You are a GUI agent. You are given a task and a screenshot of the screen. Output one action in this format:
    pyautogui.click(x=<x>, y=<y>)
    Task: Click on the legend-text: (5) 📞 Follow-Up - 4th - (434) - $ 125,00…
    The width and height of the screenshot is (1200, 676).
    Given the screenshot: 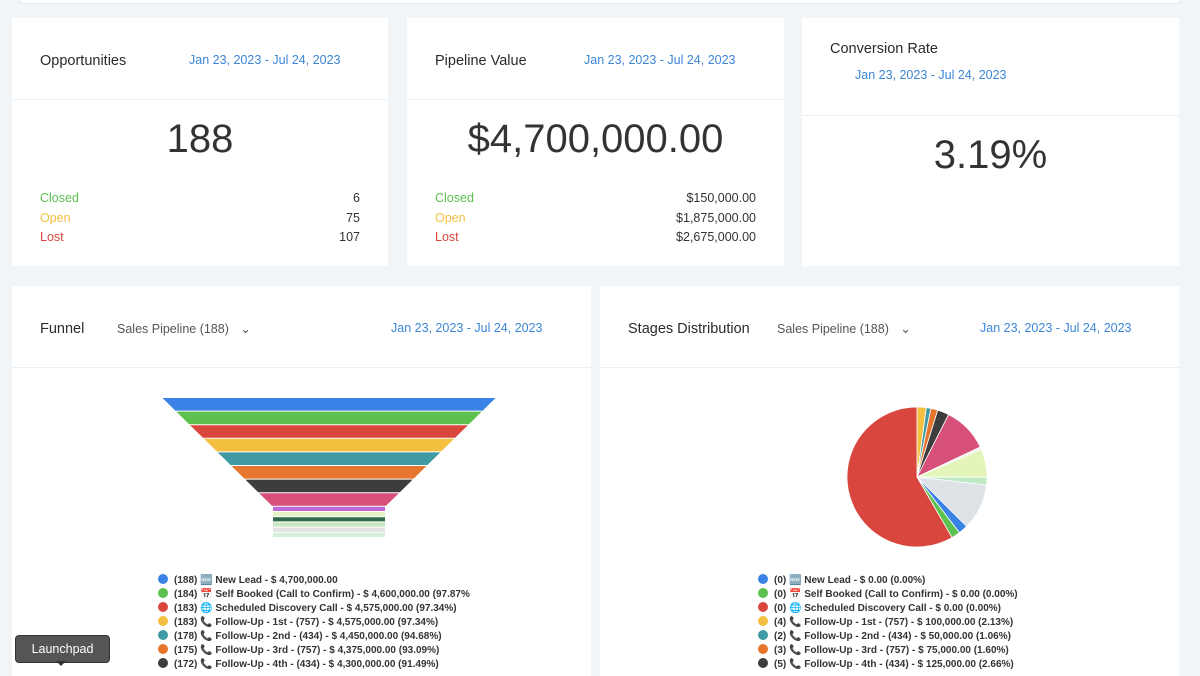 What is the action you would take?
    pyautogui.click(x=894, y=664)
    